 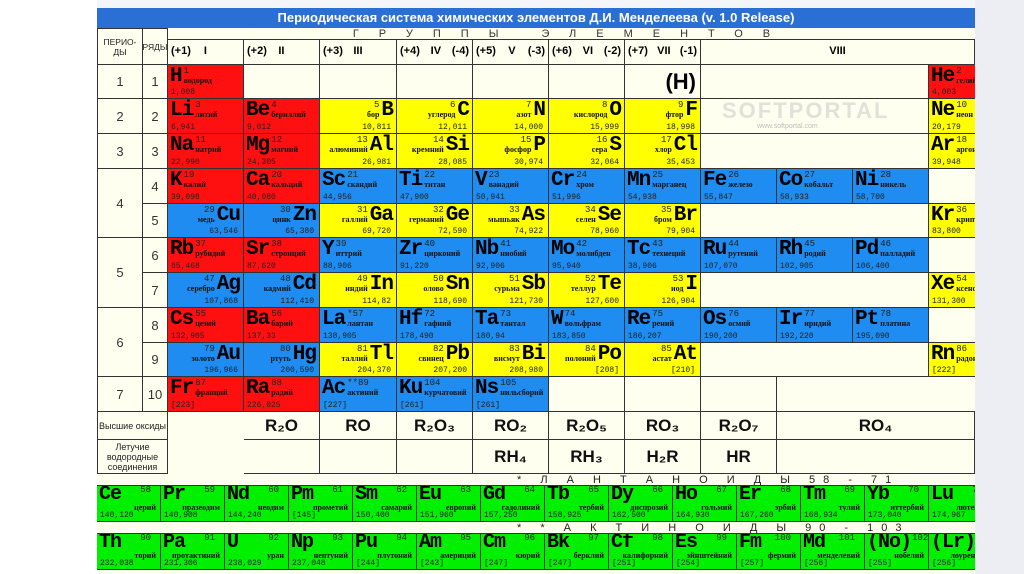 I want to click on element-cell-tc: Tc 43 технеций 38,906, so click(x=663, y=255).